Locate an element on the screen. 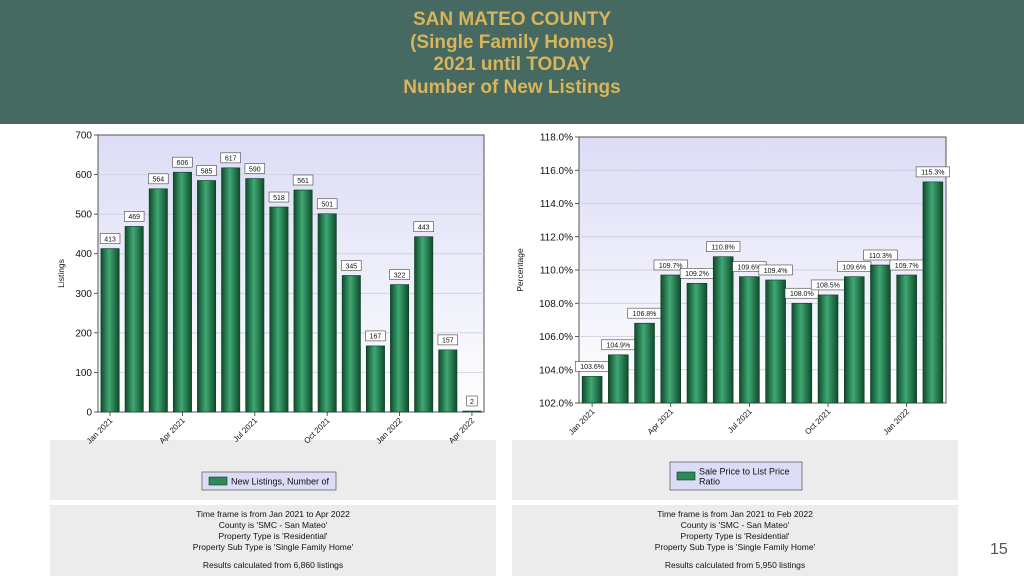 This screenshot has height=576, width=1024. data-label: 564 is located at coordinates (158, 180).